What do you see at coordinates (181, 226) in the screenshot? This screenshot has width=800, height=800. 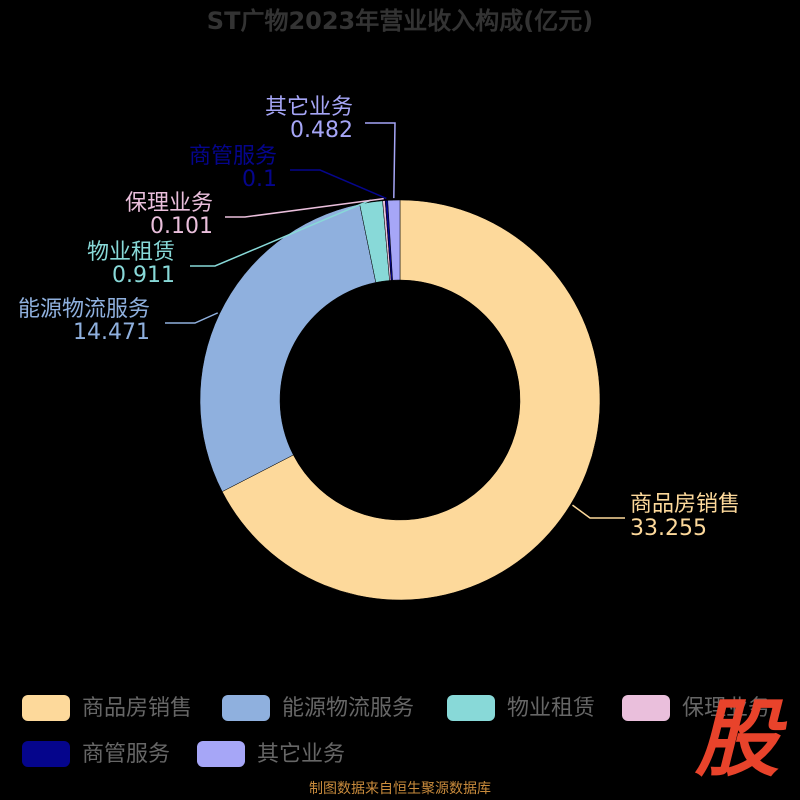 I see `value-label: 0.101` at bounding box center [181, 226].